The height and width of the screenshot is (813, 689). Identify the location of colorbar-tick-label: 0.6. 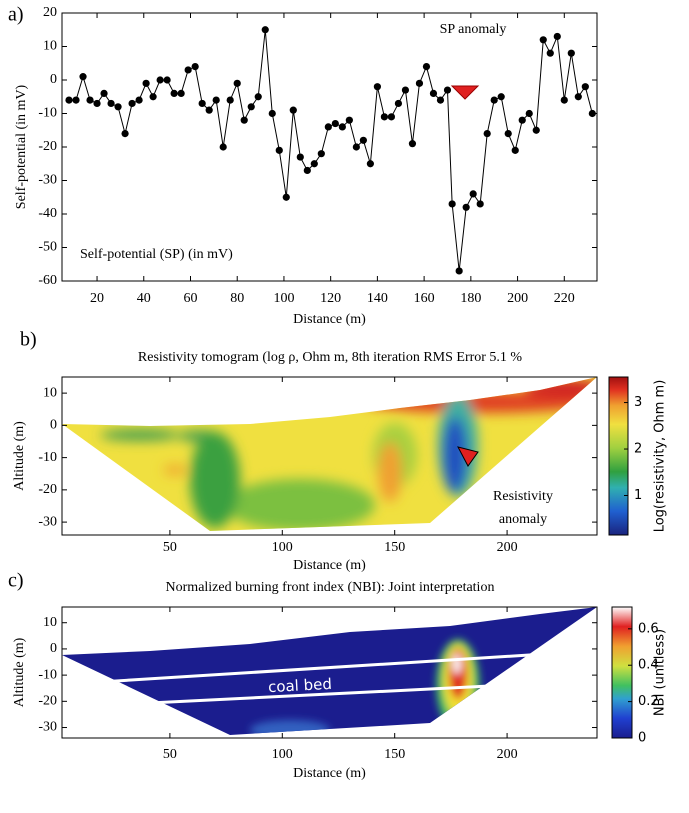
(648, 628).